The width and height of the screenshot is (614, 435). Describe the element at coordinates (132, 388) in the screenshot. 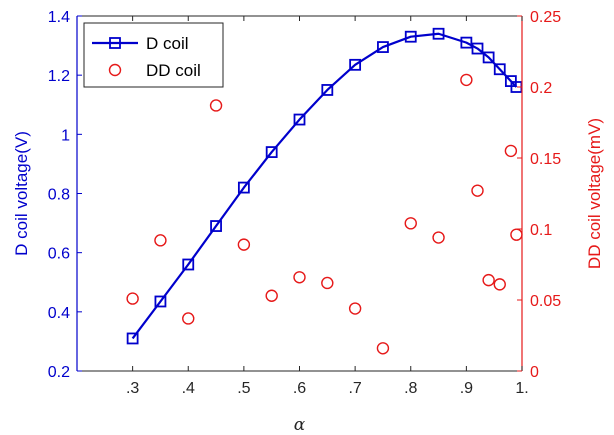

I see `x-tick-label: .3` at that location.